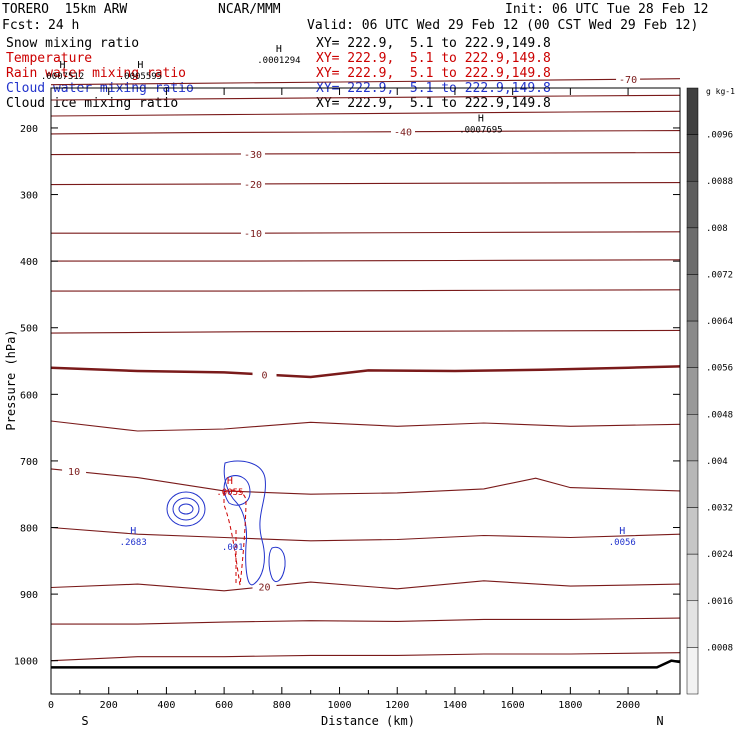  I want to click on y-tick-label: 800, so click(29, 529).